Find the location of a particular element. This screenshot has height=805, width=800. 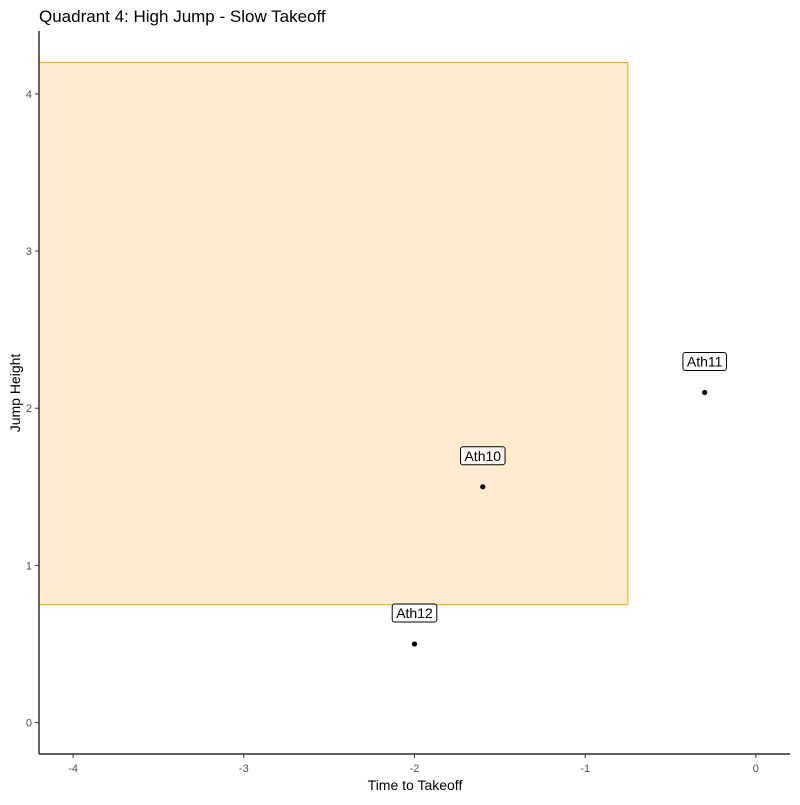

x-tick-label: 0 is located at coordinates (756, 769).